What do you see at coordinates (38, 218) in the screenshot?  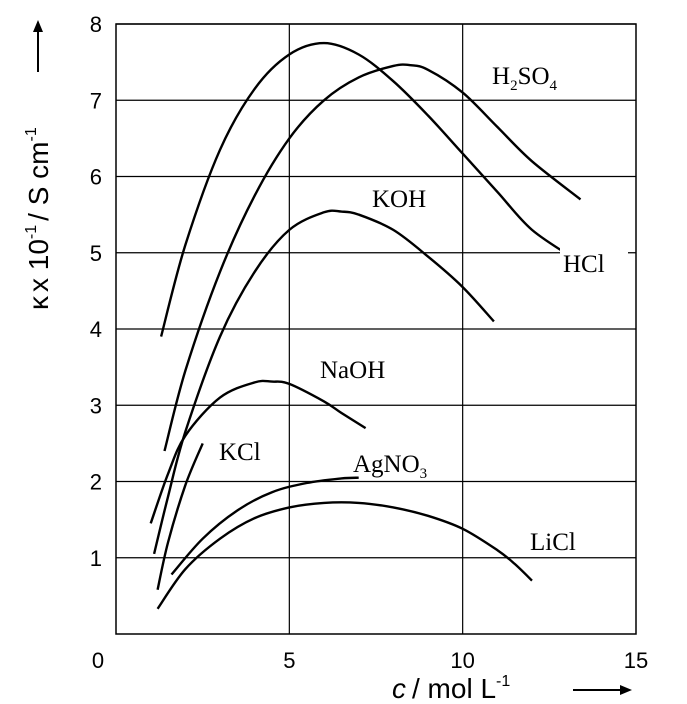 I see `svg-text: κx 10-1/ S cm-1` at bounding box center [38, 218].